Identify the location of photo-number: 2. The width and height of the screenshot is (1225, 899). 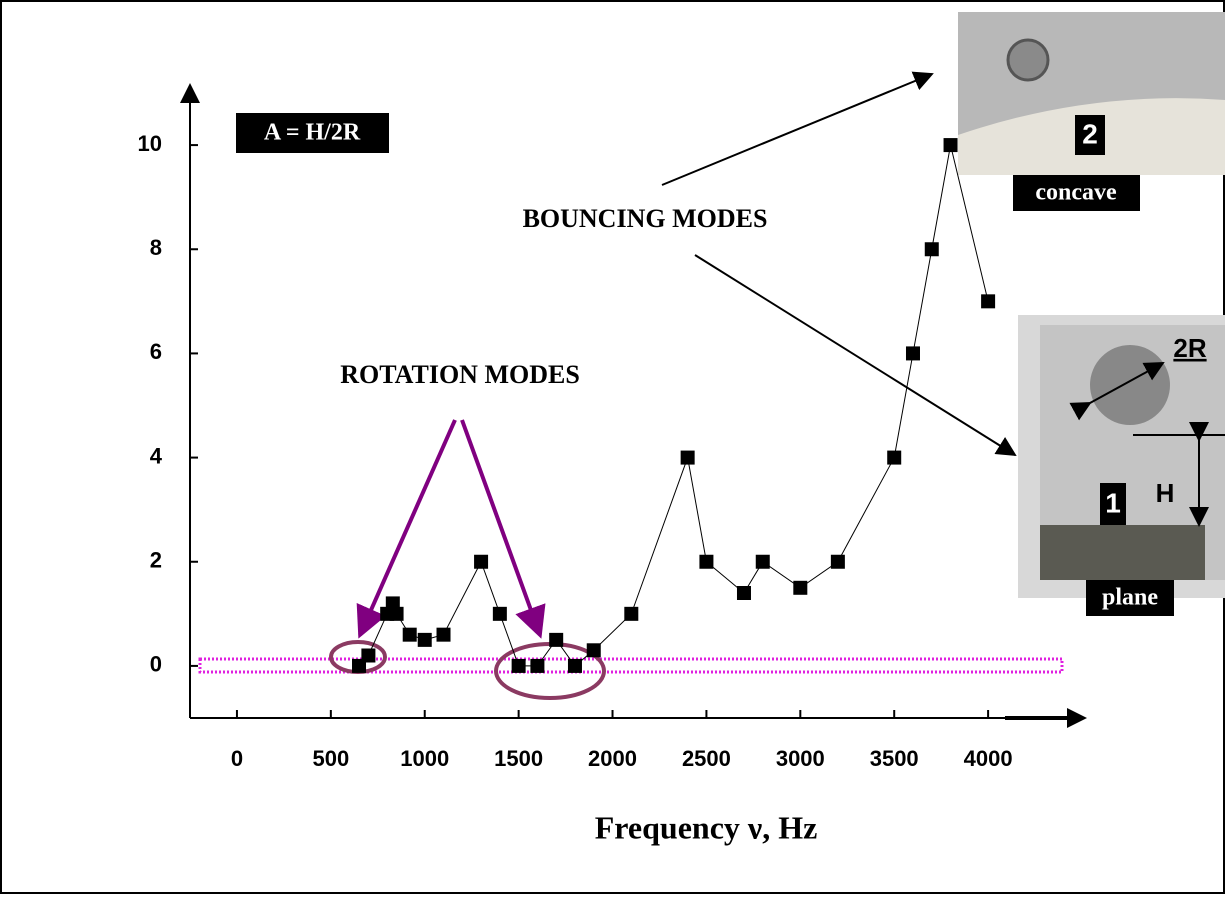
(1090, 133).